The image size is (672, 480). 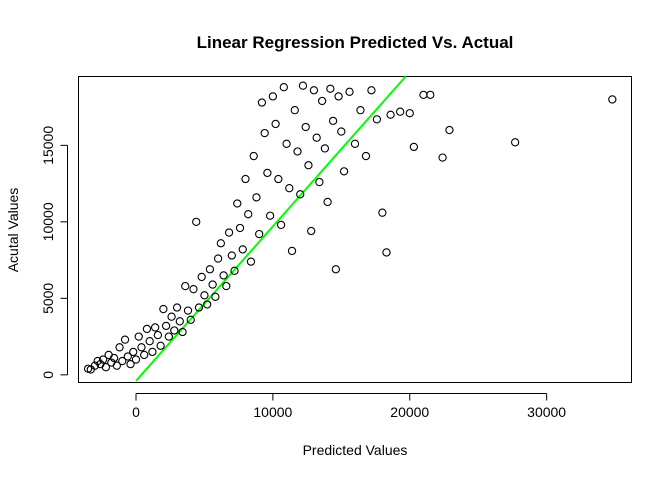 I want to click on y-tick-label: 15000, so click(x=48, y=145).